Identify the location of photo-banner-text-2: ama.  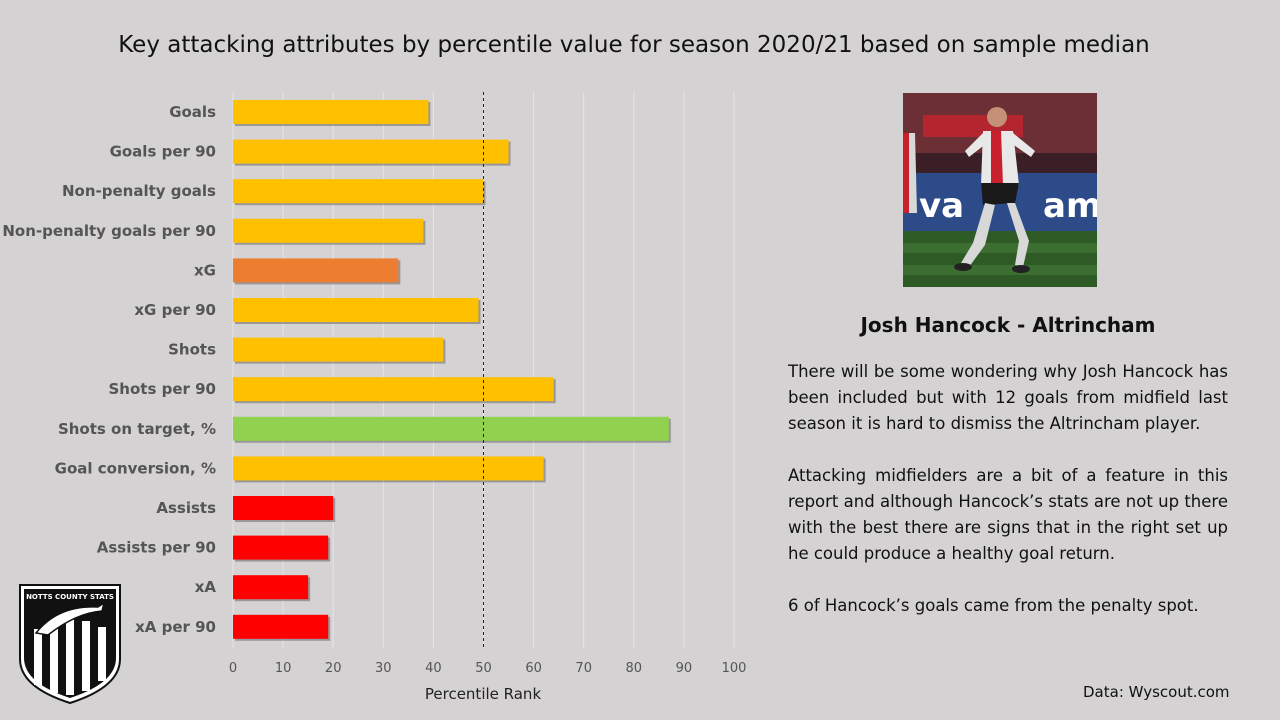
(1070, 206).